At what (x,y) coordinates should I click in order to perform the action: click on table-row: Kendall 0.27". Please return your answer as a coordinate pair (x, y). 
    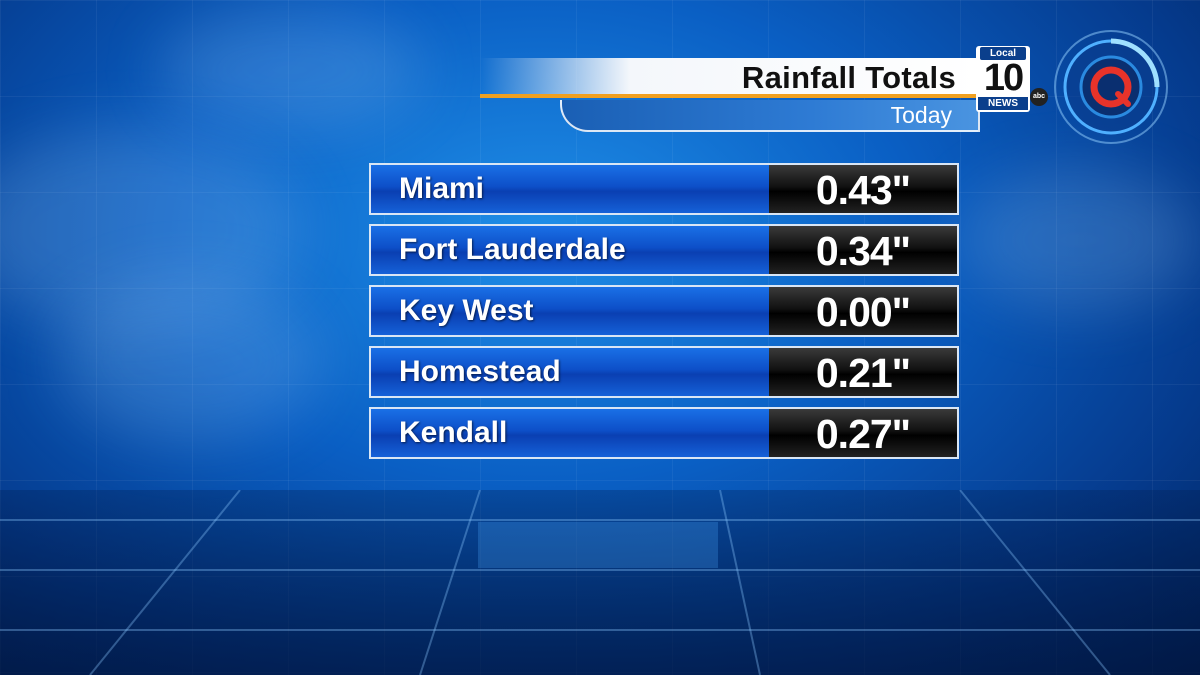
    Looking at the image, I should click on (664, 433).